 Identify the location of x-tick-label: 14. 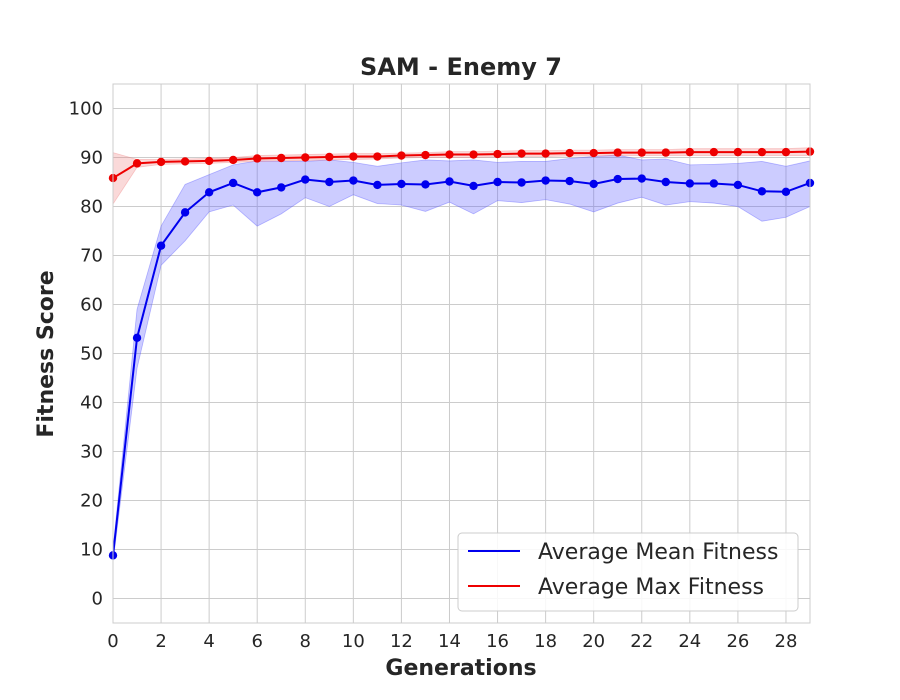
(449, 641).